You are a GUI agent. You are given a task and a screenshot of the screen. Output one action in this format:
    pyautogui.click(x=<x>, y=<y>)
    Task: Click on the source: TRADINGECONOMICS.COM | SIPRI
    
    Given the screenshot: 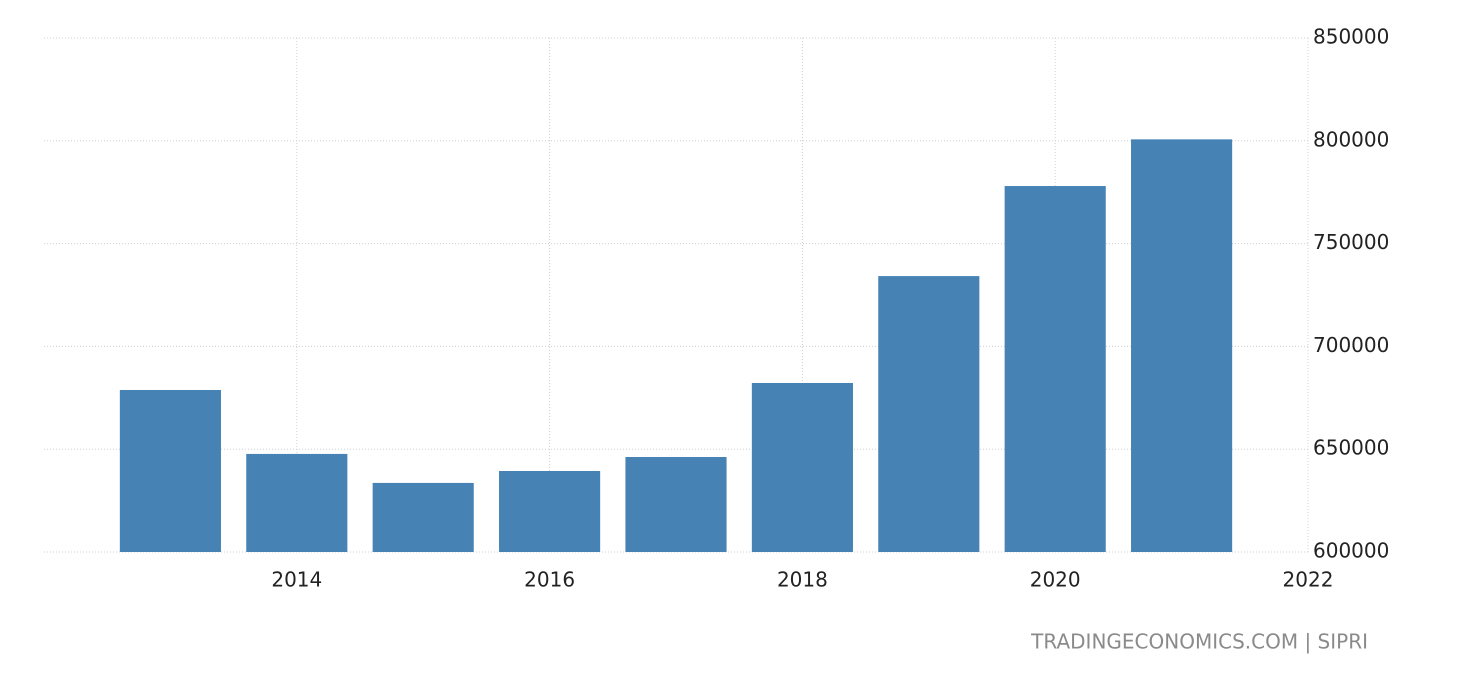 What is the action you would take?
    pyautogui.click(x=1199, y=642)
    